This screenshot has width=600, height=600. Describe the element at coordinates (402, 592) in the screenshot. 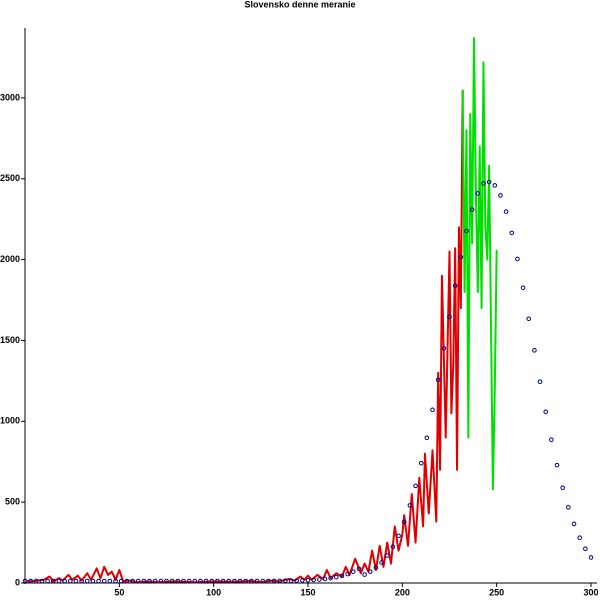

I see `x-tick-label: 200` at that location.